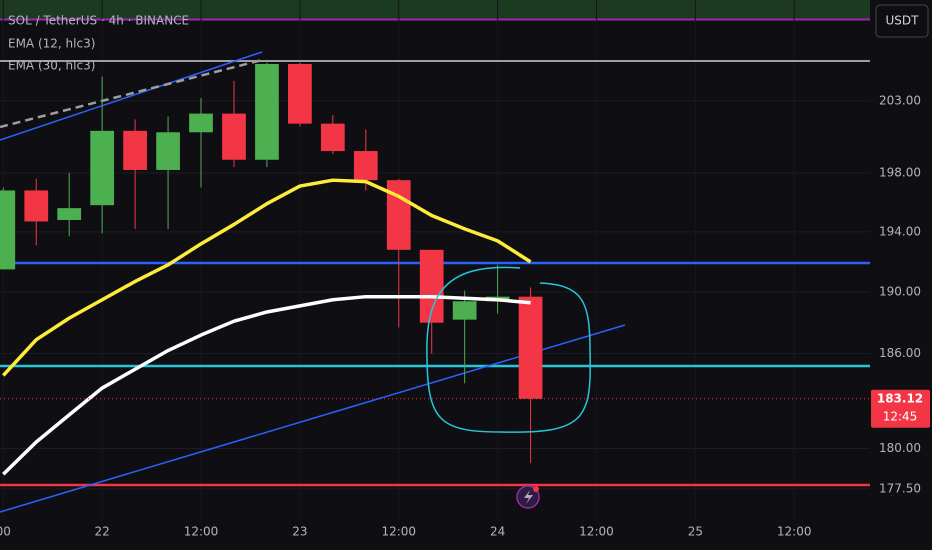 The width and height of the screenshot is (932, 550). Describe the element at coordinates (102, 532) in the screenshot. I see `x-tick-label: 22` at that location.